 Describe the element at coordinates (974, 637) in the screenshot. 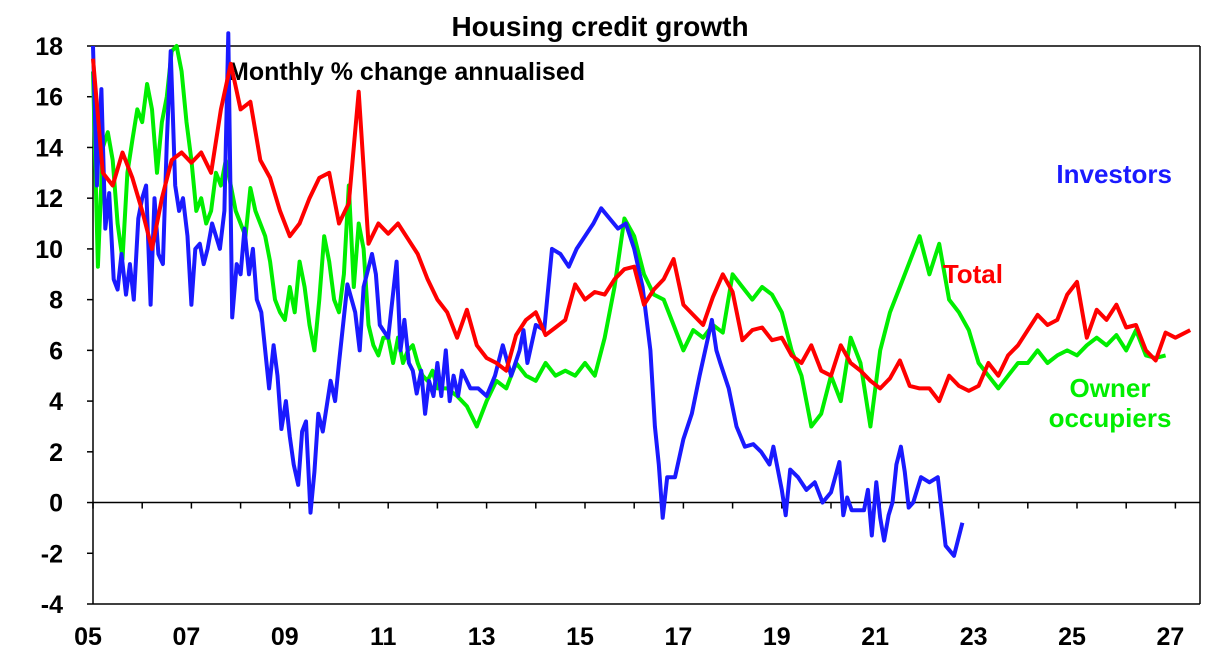

I see `x-tick-label: 23` at that location.